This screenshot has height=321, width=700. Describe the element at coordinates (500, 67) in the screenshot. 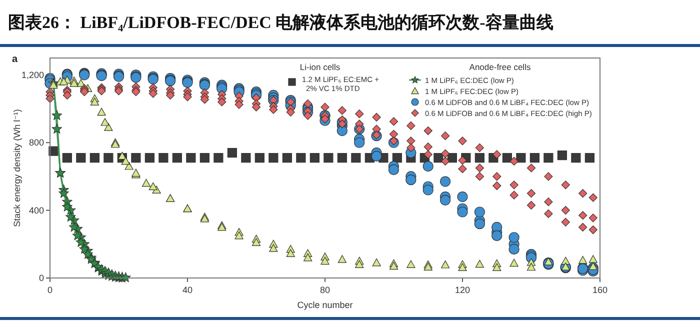

I see `annotation: Anode-free cells` at that location.